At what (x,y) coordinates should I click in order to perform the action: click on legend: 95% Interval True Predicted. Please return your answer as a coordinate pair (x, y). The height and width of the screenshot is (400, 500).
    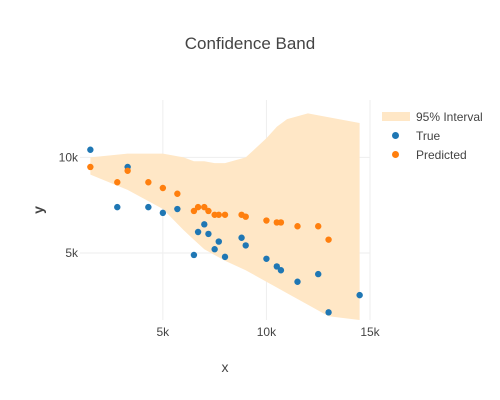
    Looking at the image, I should click on (431, 135).